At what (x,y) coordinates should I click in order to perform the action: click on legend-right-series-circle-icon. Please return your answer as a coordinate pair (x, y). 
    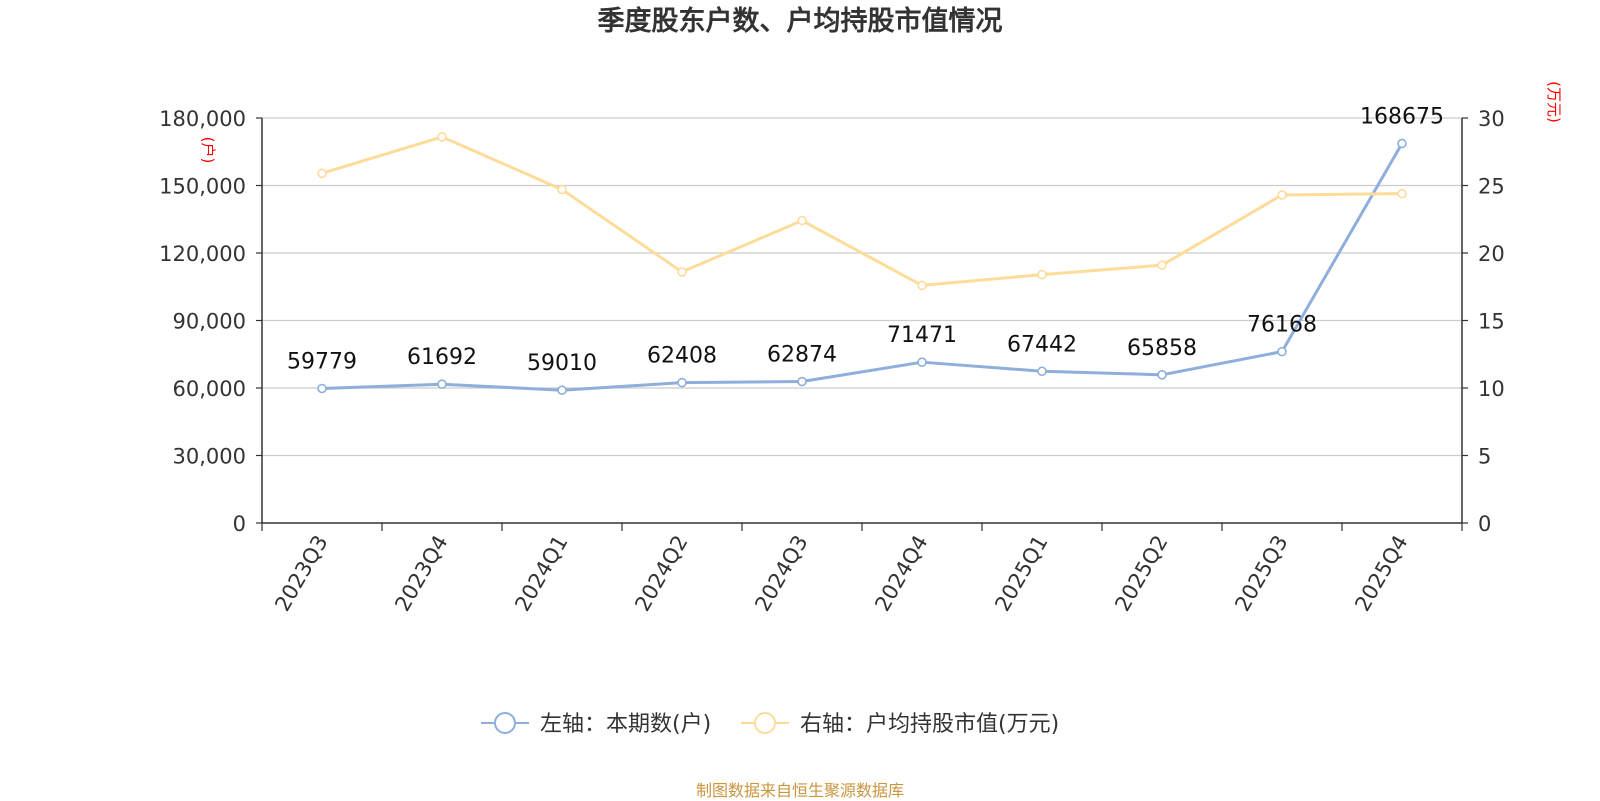
    Looking at the image, I should click on (765, 723).